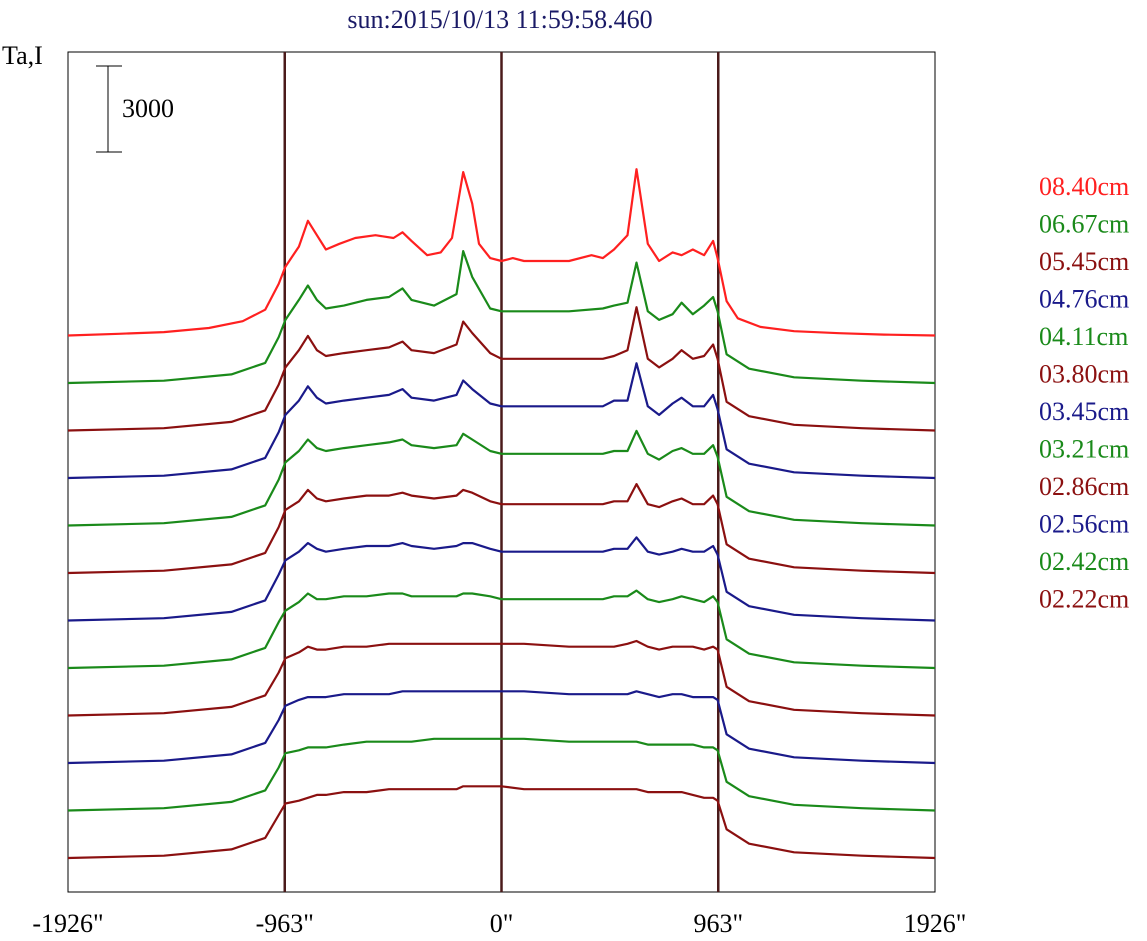 Image resolution: width=1147 pixels, height=941 pixels. I want to click on legend-entry: 06.67cm, so click(1084, 224).